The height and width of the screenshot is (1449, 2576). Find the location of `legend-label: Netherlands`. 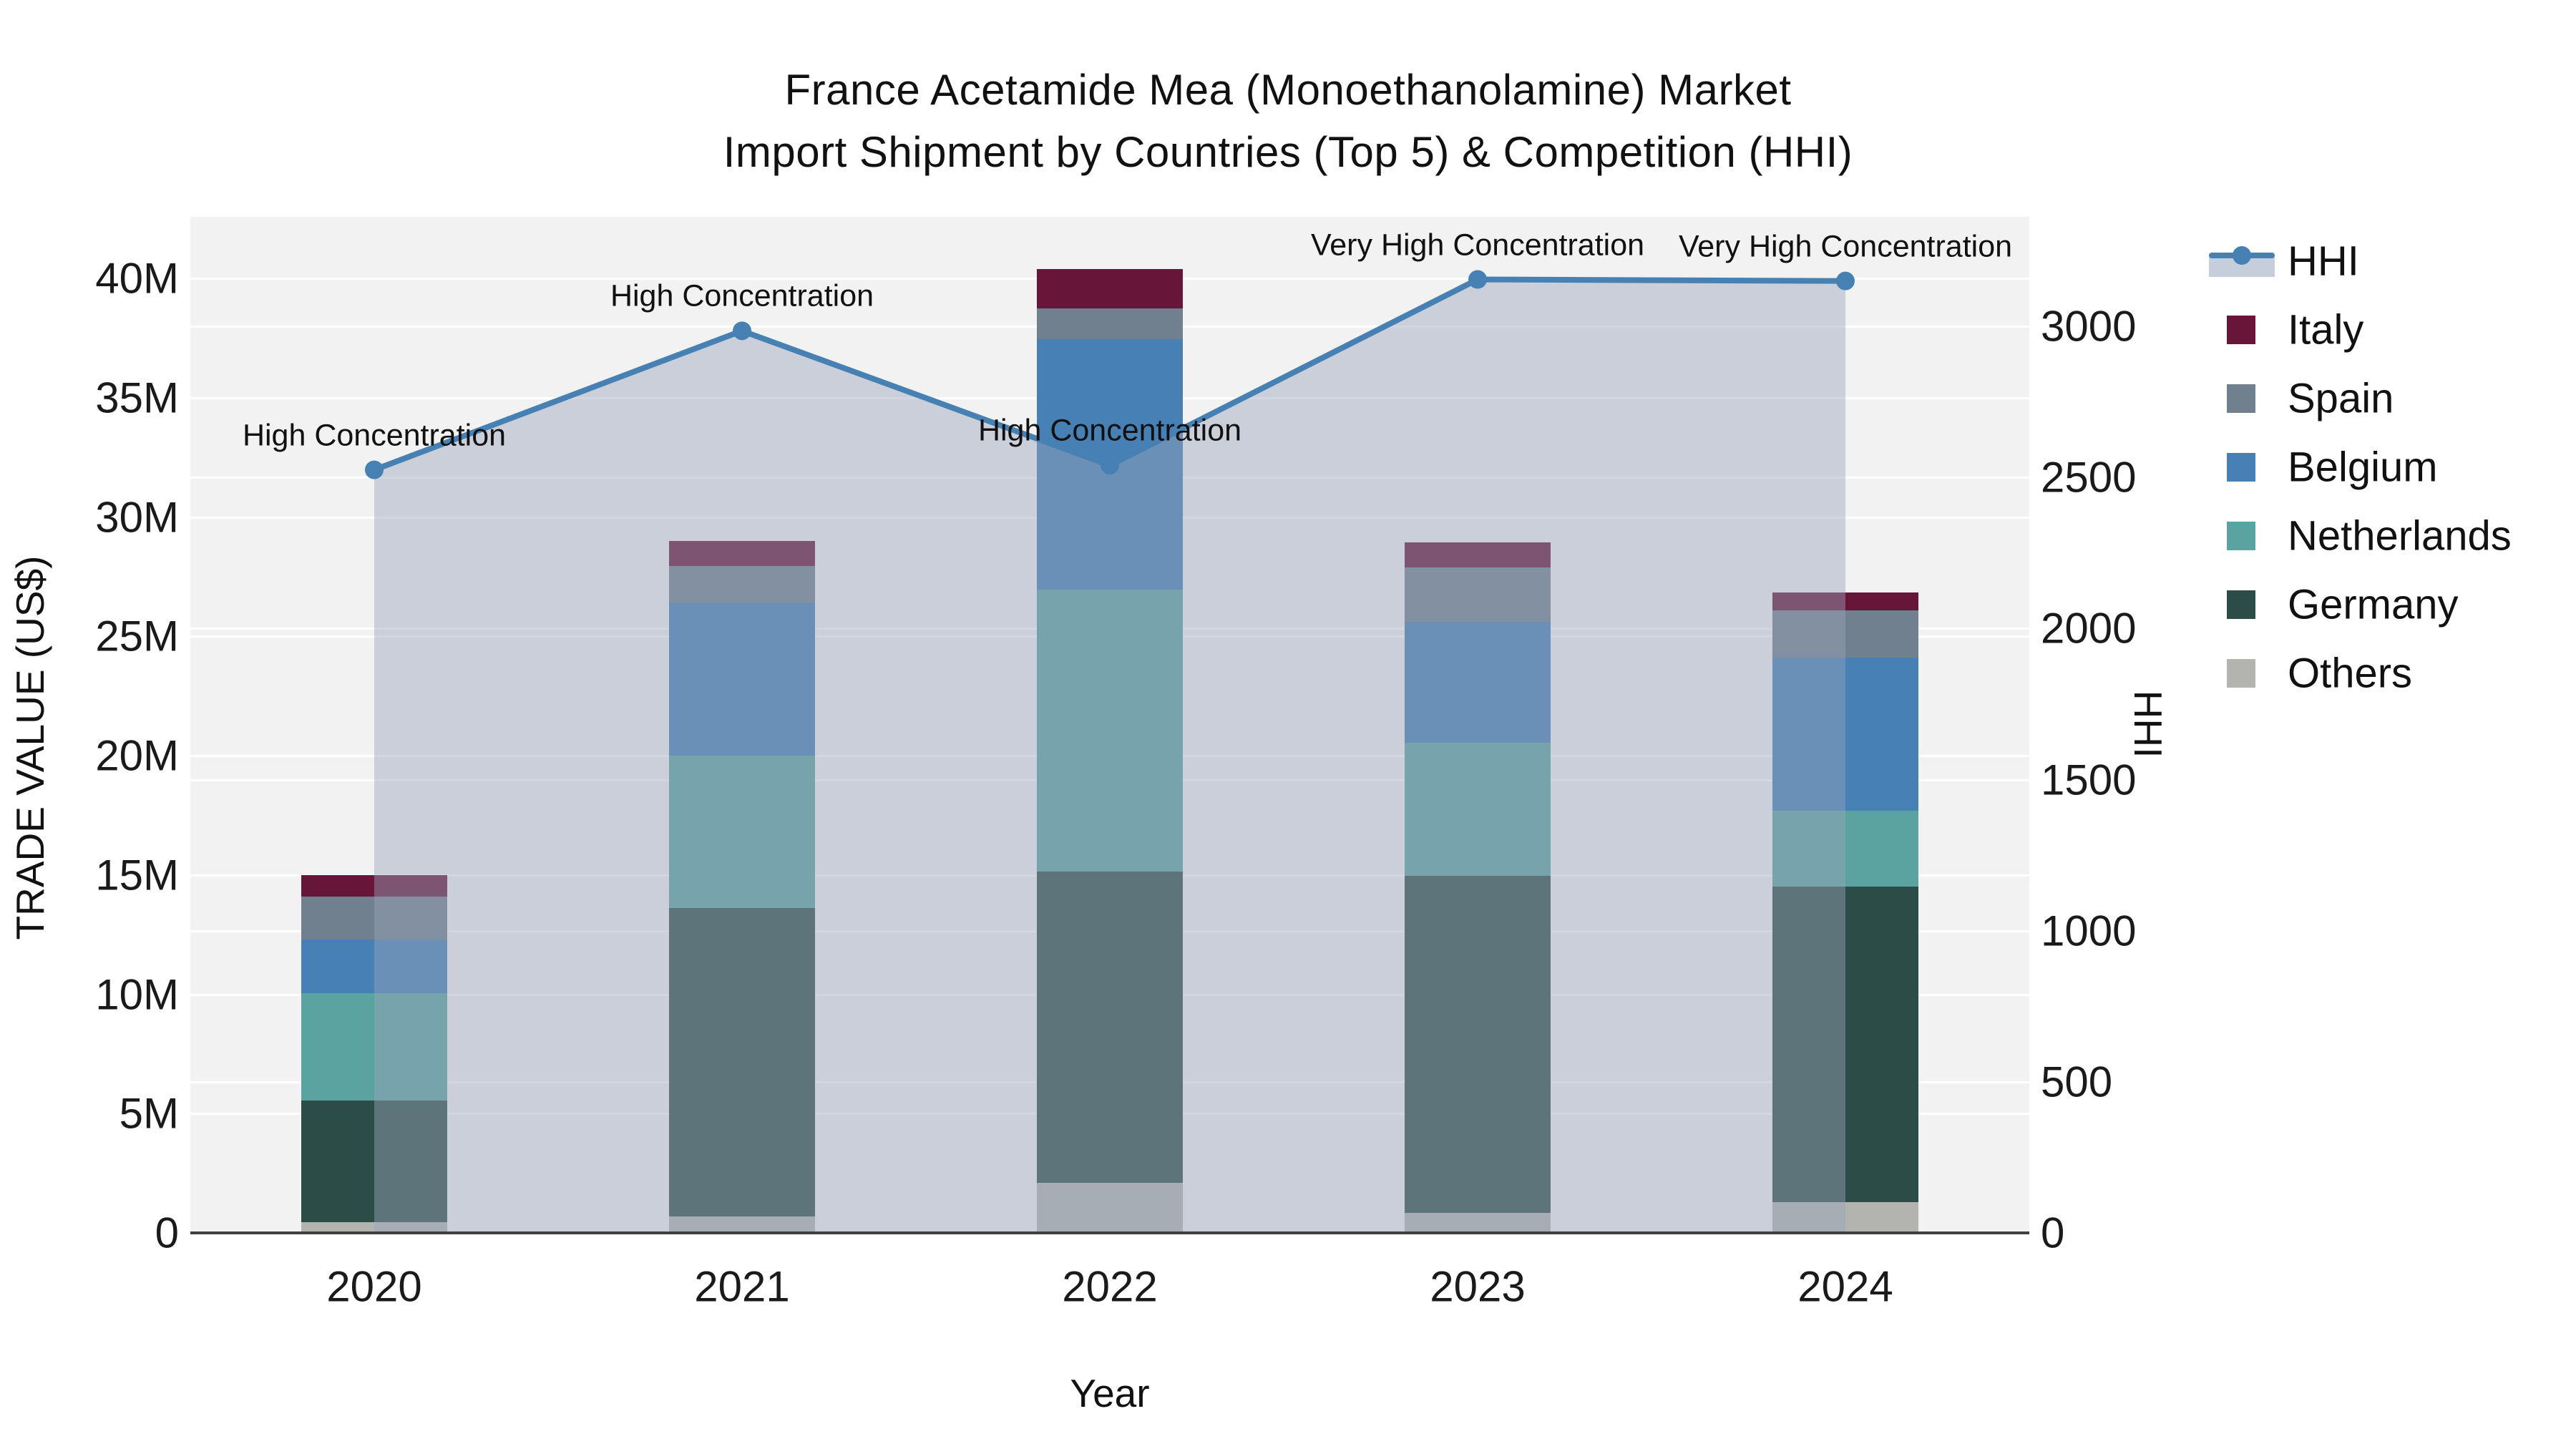

legend-label: Netherlands is located at coordinates (2400, 536).